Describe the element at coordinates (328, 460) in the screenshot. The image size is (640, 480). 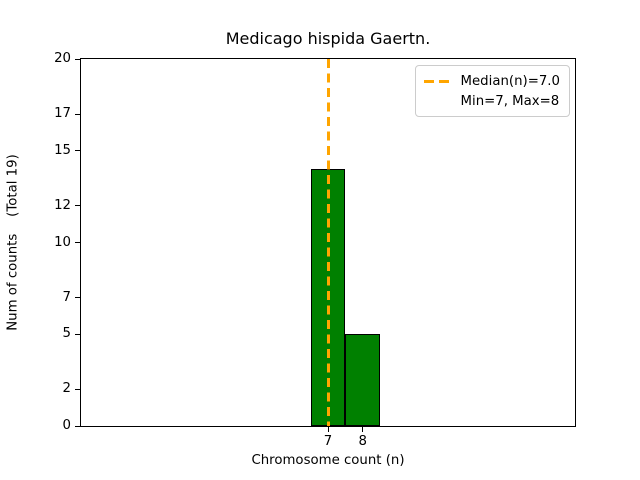
I see `x-axis-label: Chromosome count (n)` at that location.